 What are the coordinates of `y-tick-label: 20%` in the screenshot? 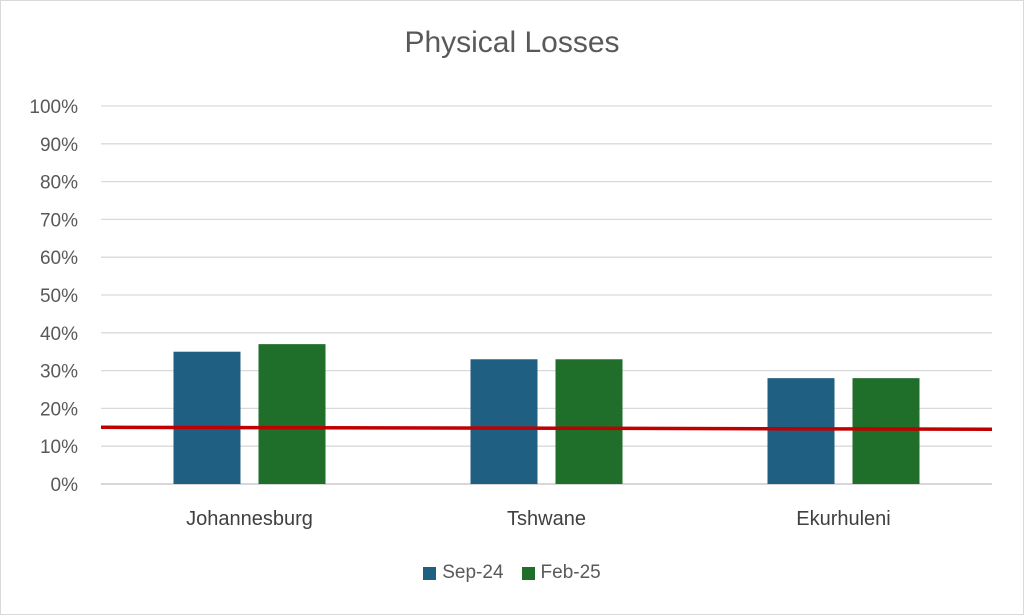 It's located at (59, 409).